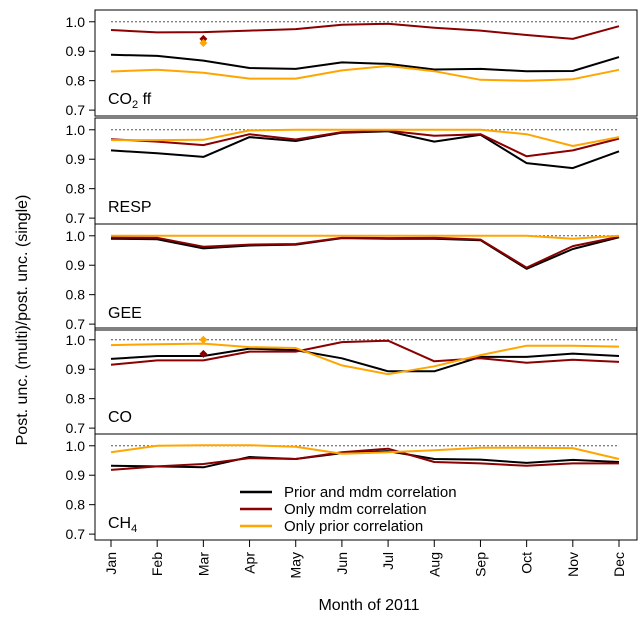 The image size is (641, 619). I want to click on x-tick-label: Jan, so click(111, 563).